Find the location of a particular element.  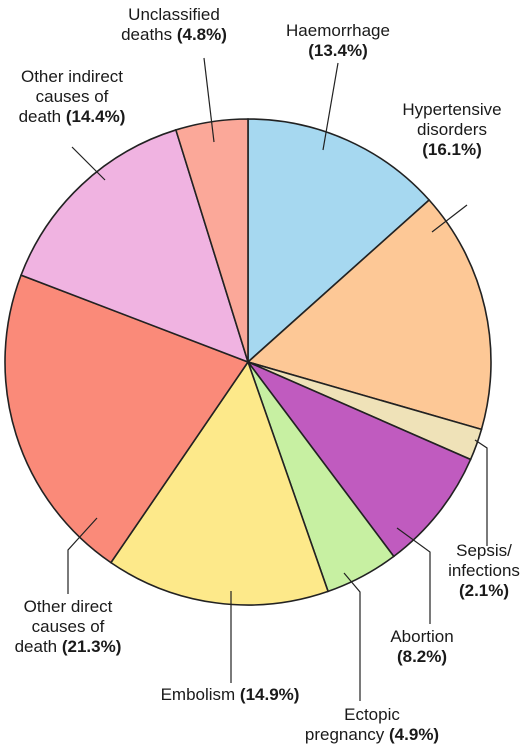

slice-label-unclassified-deaths: Unclassified deaths (4.8%) is located at coordinates (174, 24).